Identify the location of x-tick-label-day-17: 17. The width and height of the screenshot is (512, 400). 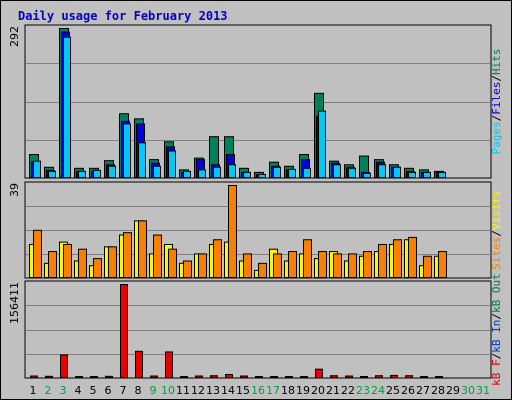
(273, 390).